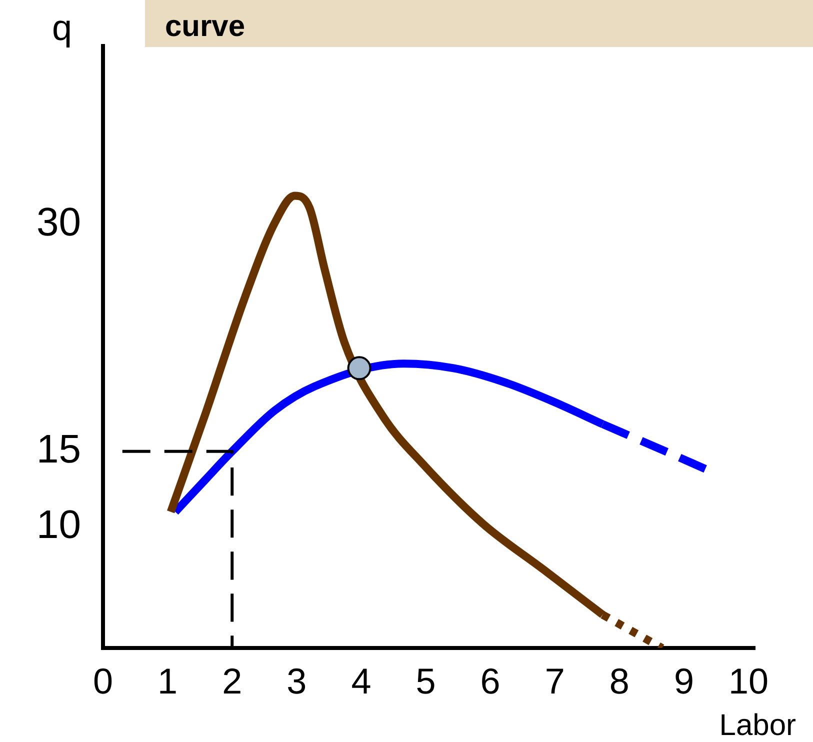 This screenshot has height=742, width=813. I want to click on y-tick-label: 15, so click(58, 449).